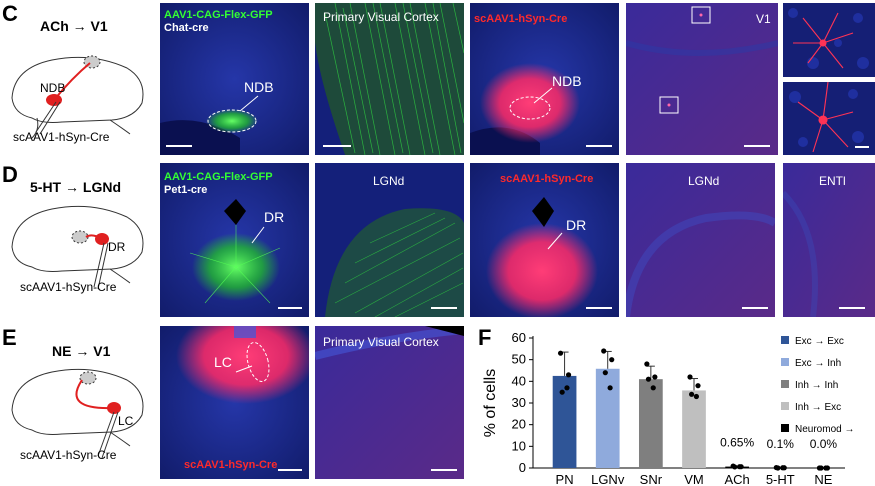  I want to click on panel-letter-e: E, so click(9, 337).